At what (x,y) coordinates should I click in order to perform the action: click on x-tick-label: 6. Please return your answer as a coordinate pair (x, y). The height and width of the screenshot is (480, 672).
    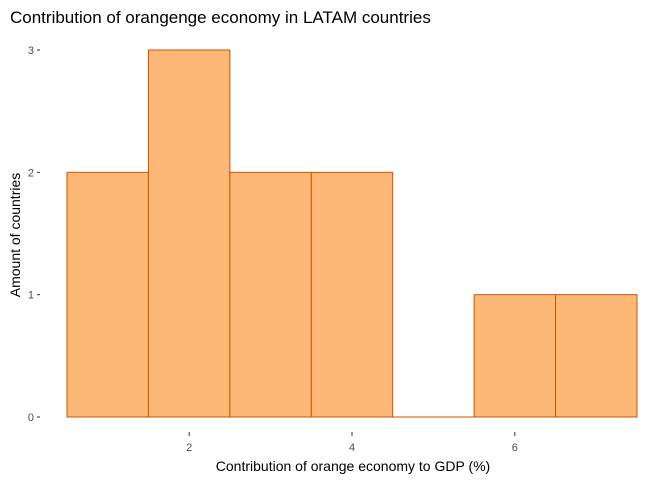
    Looking at the image, I should click on (515, 448).